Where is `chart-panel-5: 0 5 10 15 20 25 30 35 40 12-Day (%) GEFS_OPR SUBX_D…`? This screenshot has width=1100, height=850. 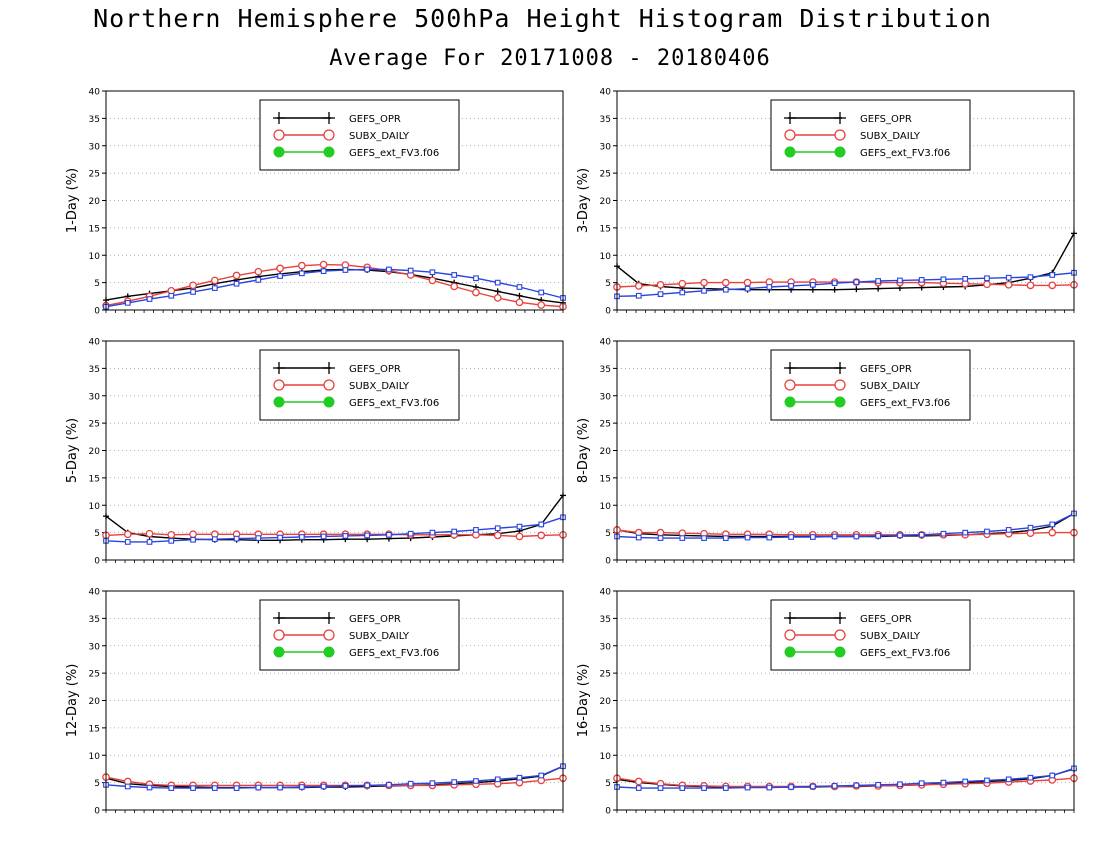
chart-panel-5: 0 5 10 15 20 25 30 35 40 12-Day (%) GEFS_OPR SUBX_D… is located at coordinates (316, 702).